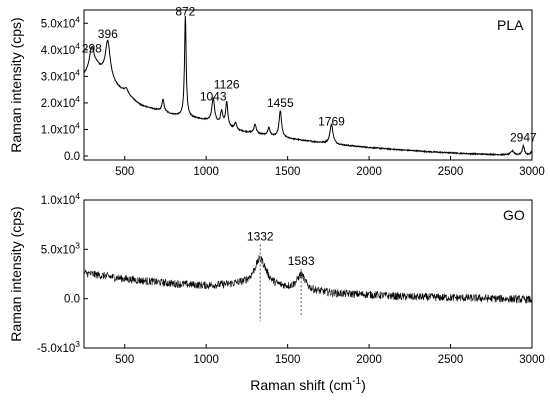 The width and height of the screenshot is (550, 403). I want to click on pla-y-axis-title: Raman intensity (cps), so click(16, 84).